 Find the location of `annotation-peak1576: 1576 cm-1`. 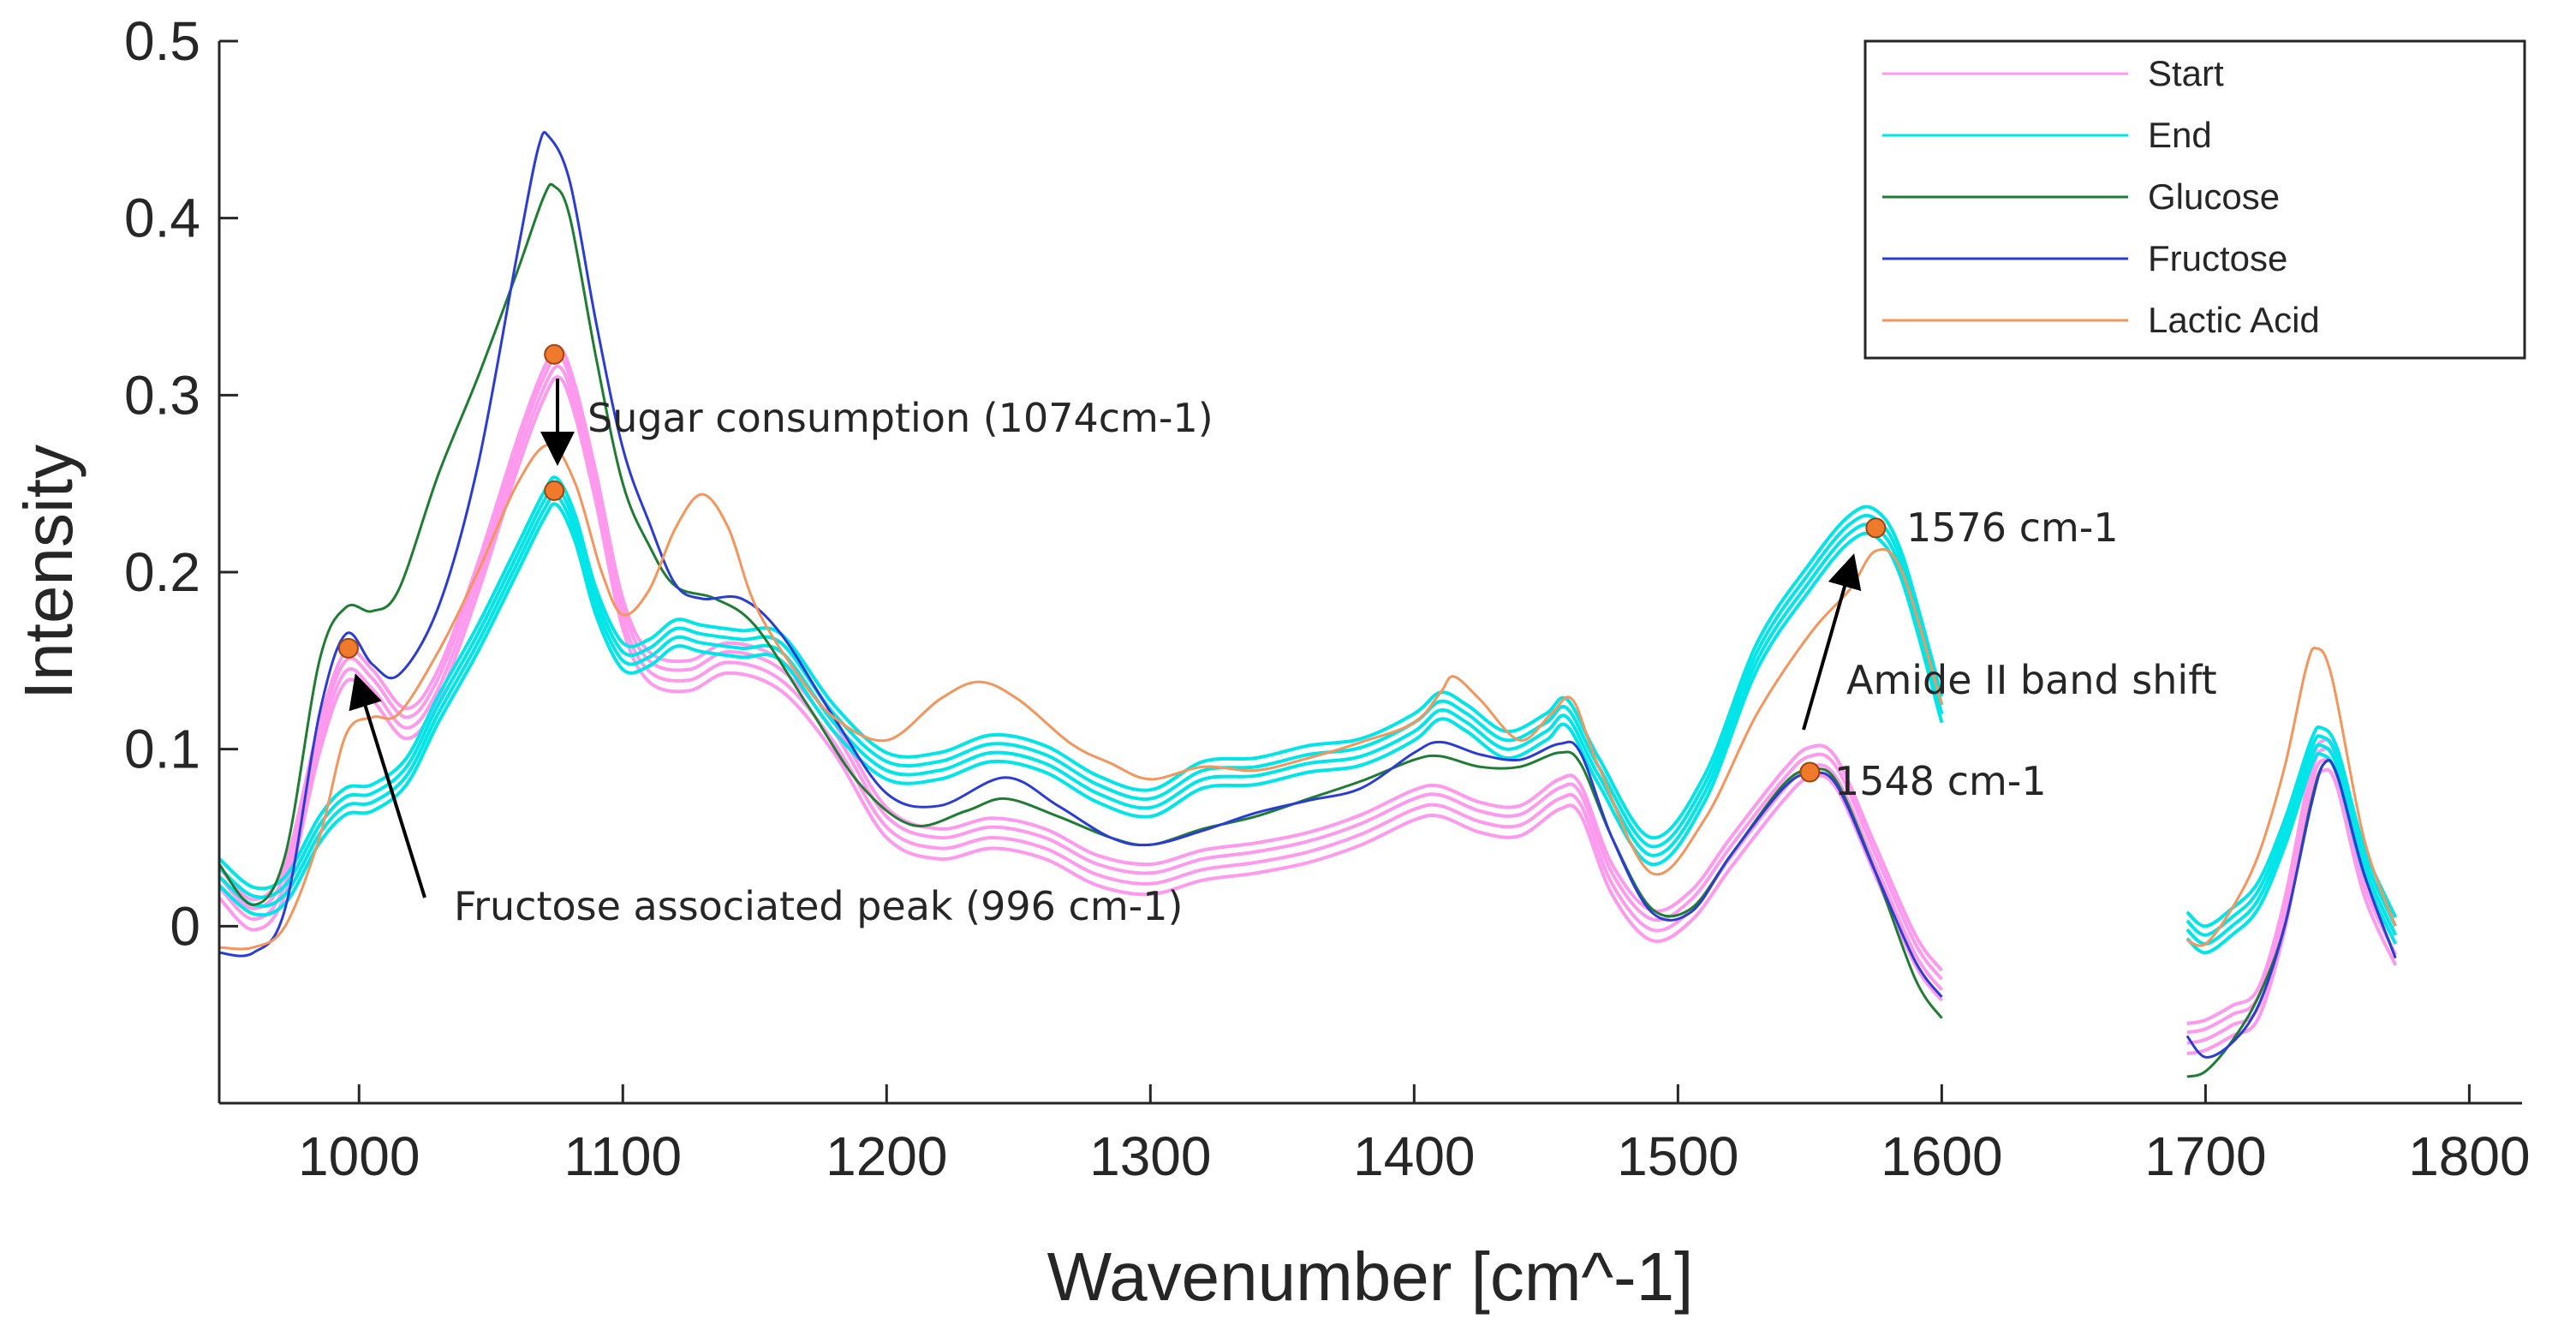

annotation-peak1576: 1576 cm-1 is located at coordinates (2012, 527).